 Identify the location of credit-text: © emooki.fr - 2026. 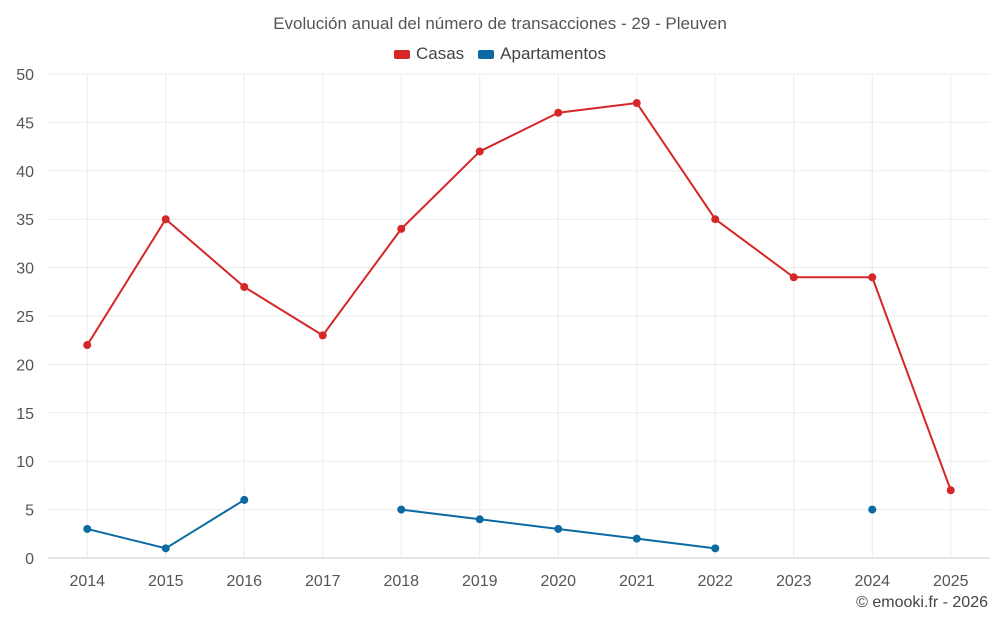
(922, 602).